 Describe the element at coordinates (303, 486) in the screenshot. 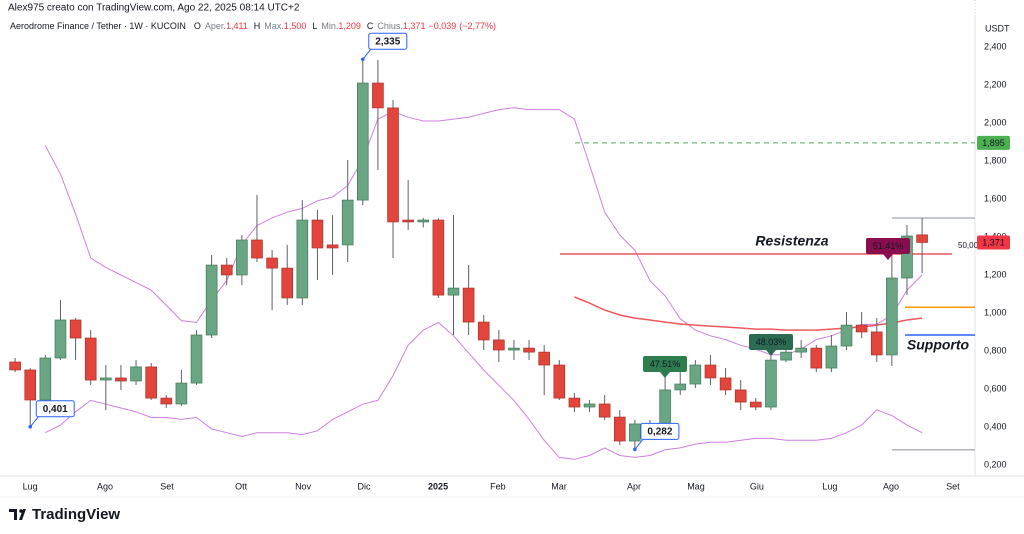

I see `x-tick-label: Nov` at that location.